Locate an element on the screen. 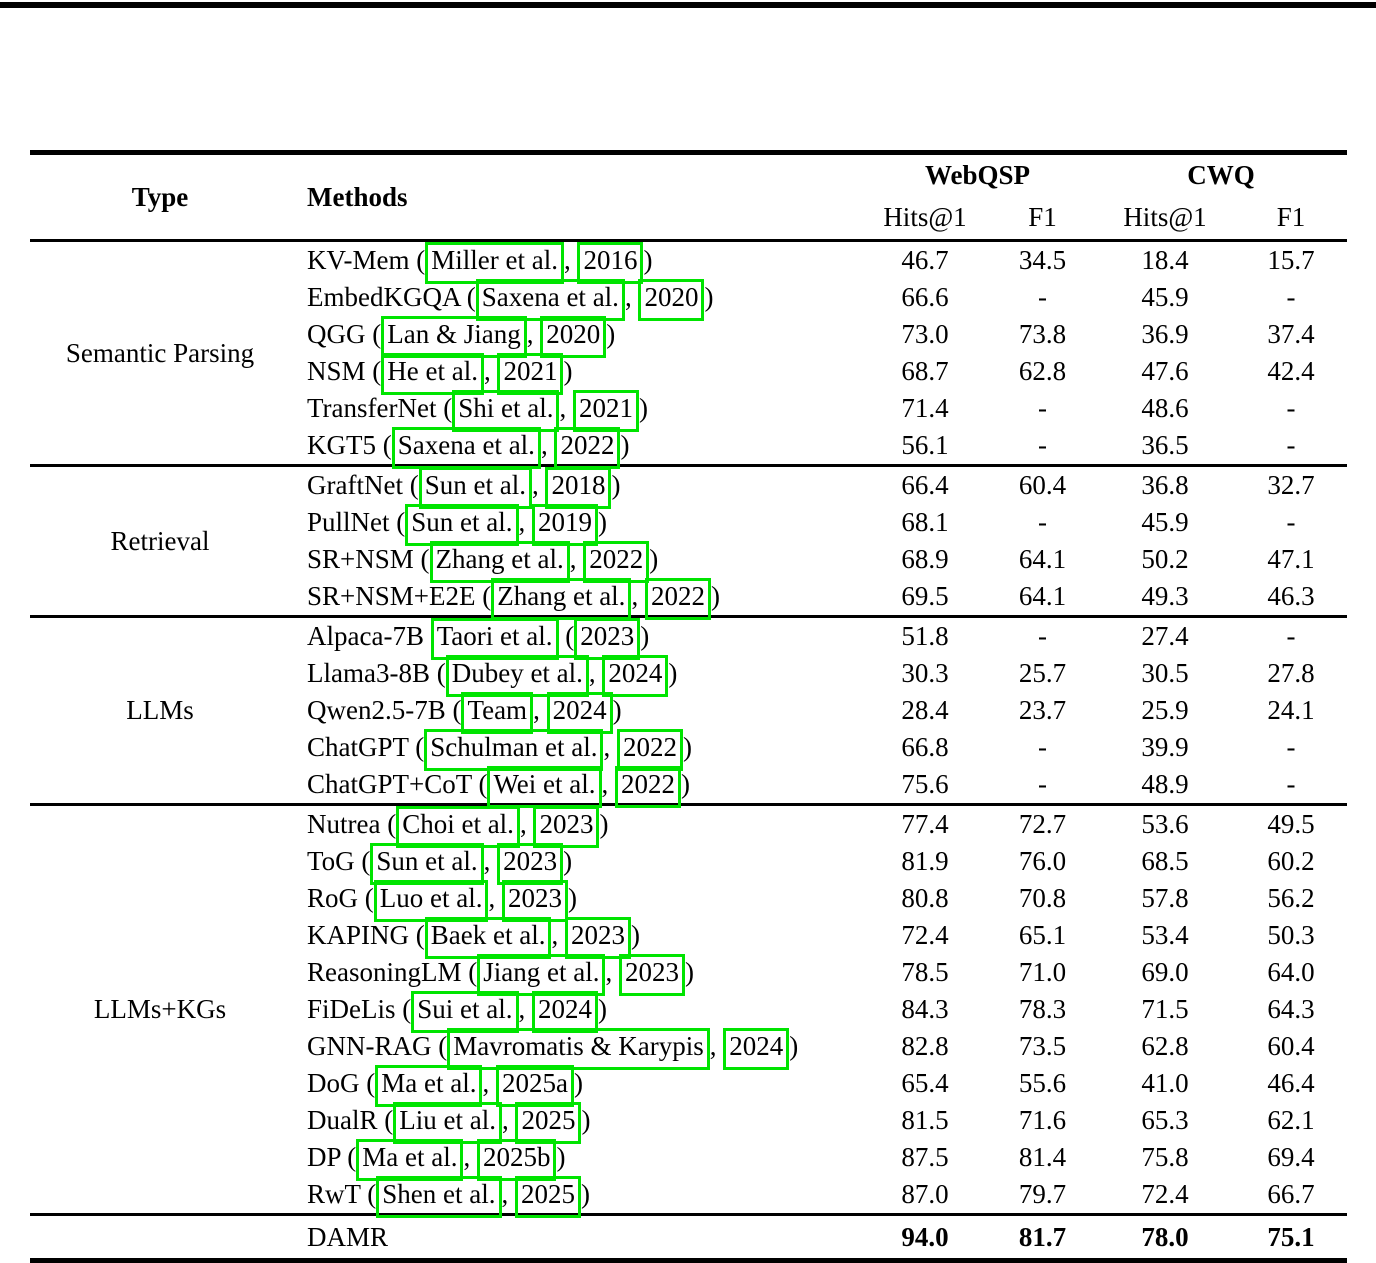  col-header-webqsp: WebQSP is located at coordinates (977, 175).